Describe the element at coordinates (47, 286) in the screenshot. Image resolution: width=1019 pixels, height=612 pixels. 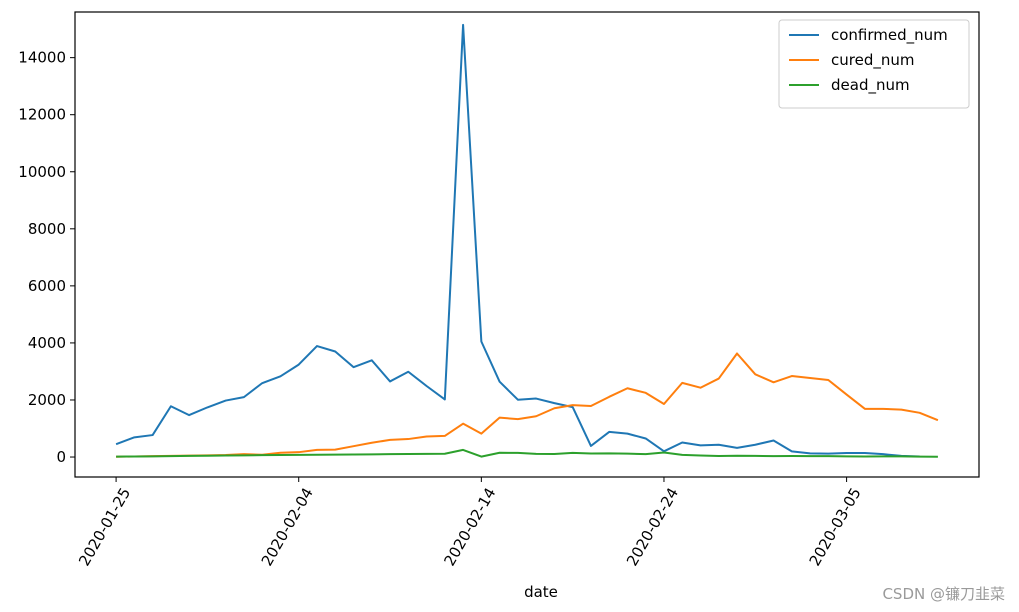
I see `y-tick-label: 6000` at that location.